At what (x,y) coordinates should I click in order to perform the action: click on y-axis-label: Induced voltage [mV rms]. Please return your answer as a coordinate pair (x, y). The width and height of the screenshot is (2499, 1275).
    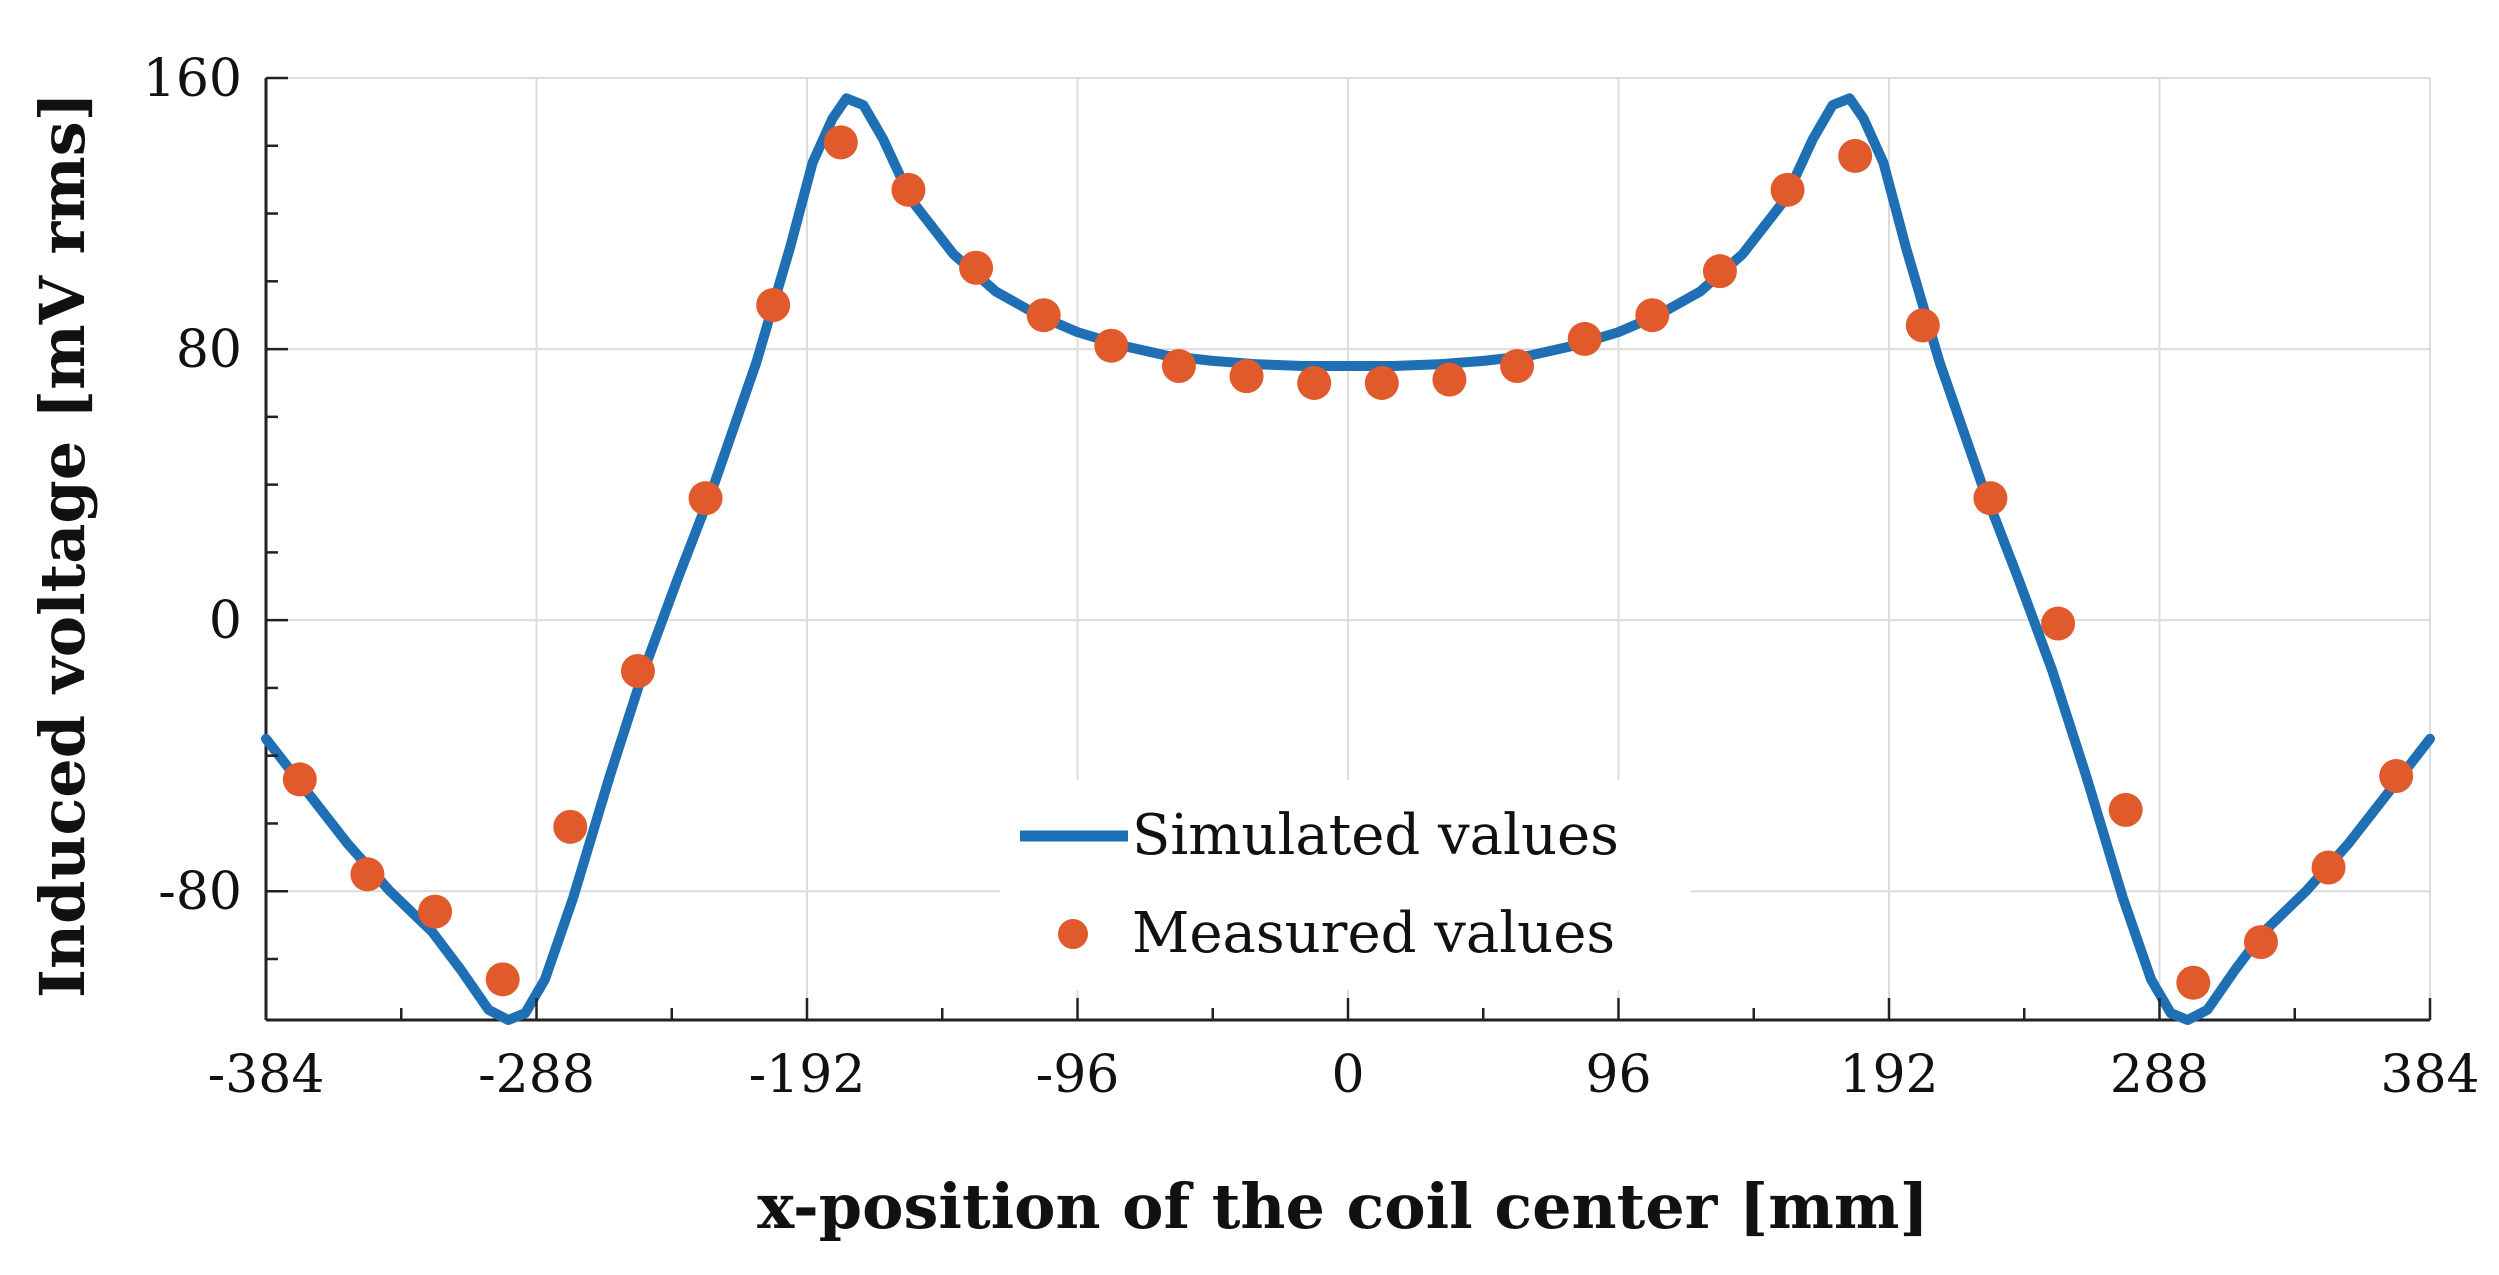
    Looking at the image, I should click on (62, 545).